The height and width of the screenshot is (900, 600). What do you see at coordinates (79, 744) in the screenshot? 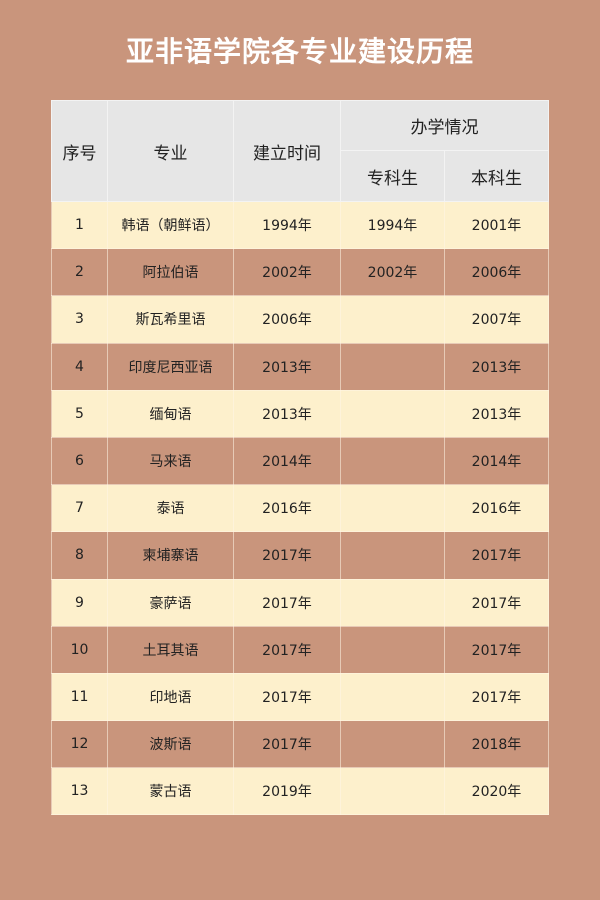
I see `cell-index: 12` at bounding box center [79, 744].